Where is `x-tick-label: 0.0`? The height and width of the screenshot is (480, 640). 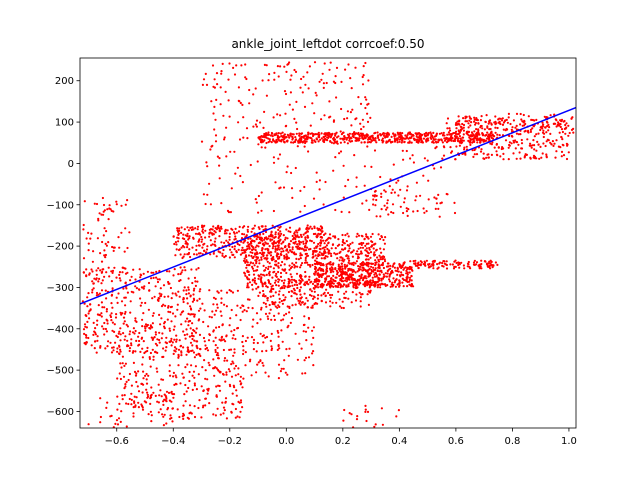 x-tick-label: 0.0 is located at coordinates (286, 441).